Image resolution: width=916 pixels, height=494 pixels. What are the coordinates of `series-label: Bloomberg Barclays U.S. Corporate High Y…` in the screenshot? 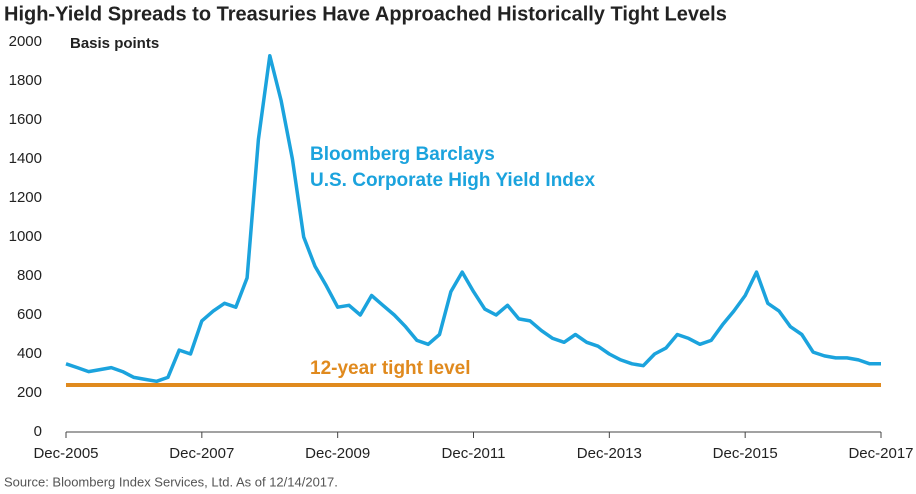 It's located at (453, 167).